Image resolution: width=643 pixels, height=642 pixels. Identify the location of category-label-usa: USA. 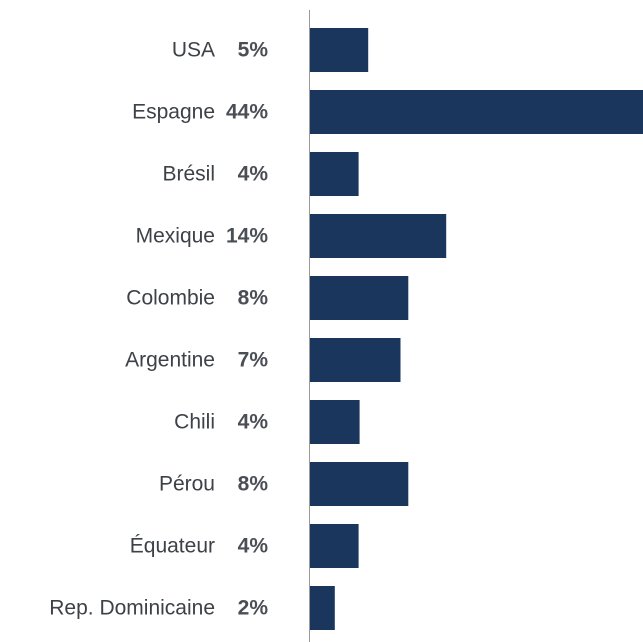
(193, 50).